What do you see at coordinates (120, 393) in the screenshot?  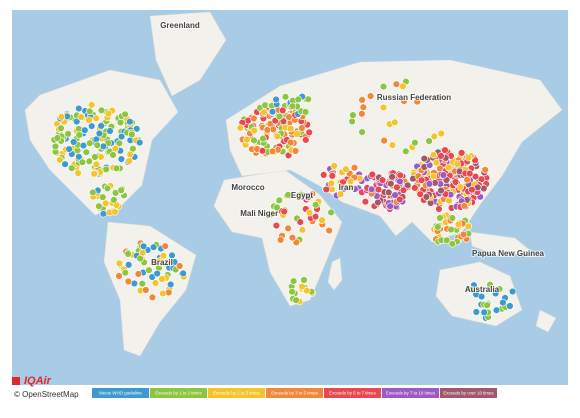 I see `legend-label: Meets WHO guideline` at bounding box center [120, 393].